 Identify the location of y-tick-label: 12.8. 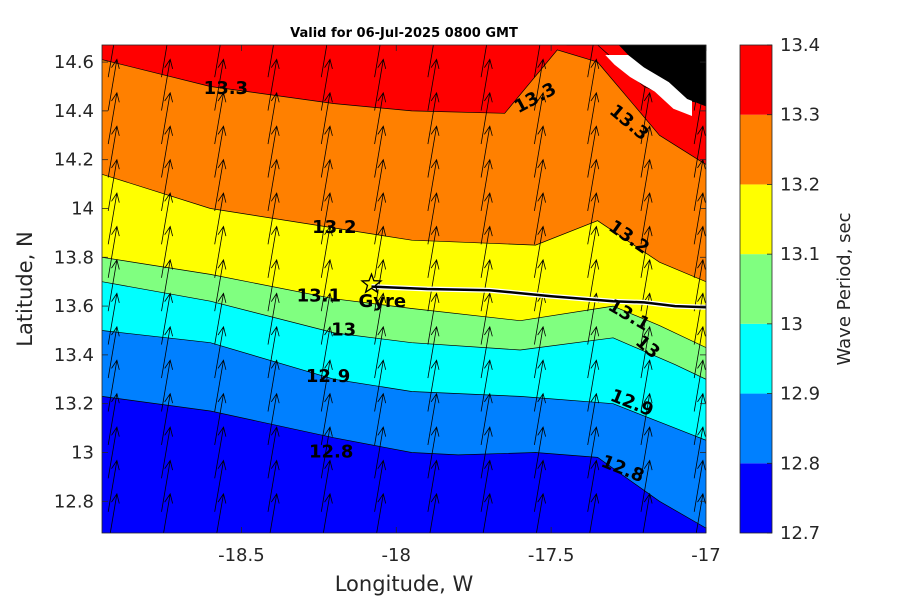
(74, 501).